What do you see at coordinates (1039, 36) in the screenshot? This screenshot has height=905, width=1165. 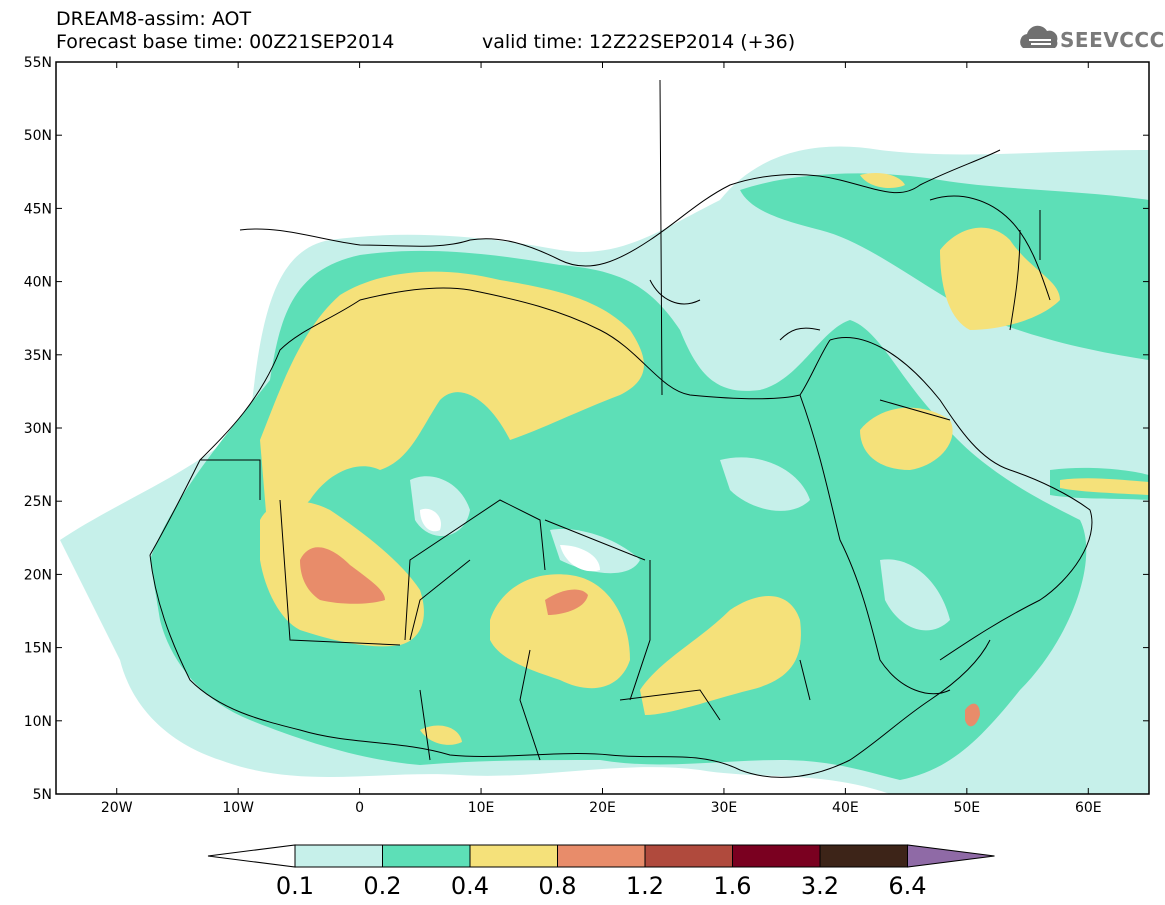 I see `cloud-icon` at bounding box center [1039, 36].